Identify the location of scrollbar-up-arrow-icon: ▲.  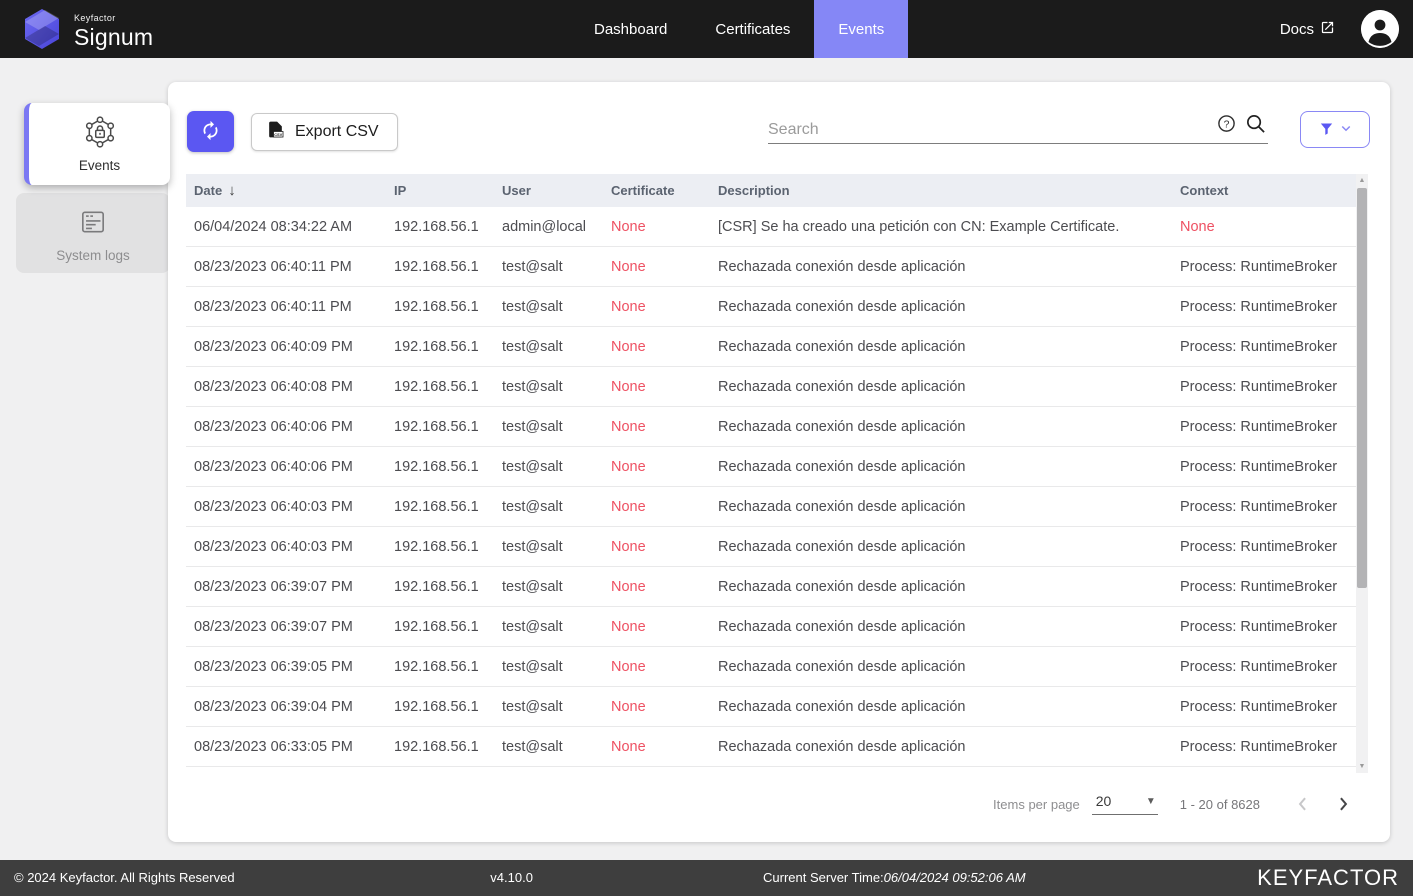
(1362, 180).